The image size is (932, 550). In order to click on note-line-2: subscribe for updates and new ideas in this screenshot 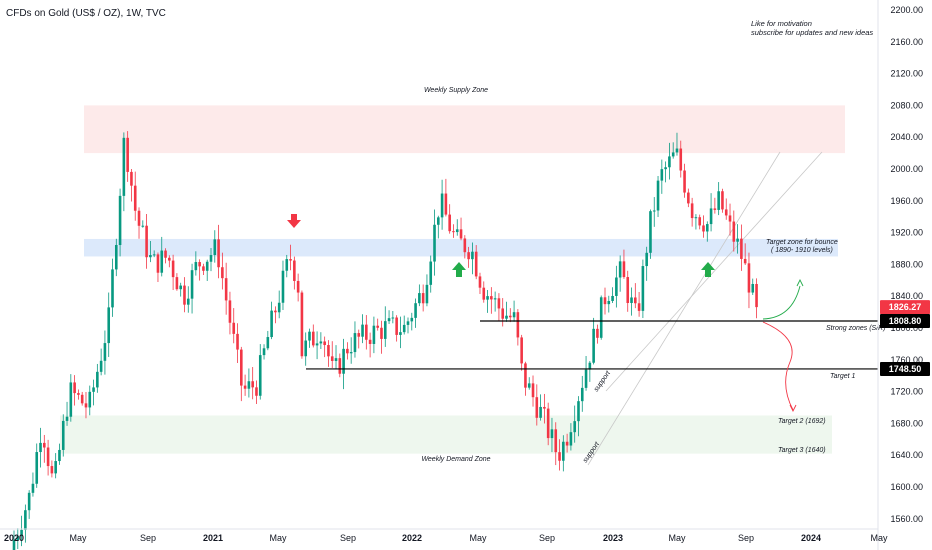, I will do `click(812, 32)`.